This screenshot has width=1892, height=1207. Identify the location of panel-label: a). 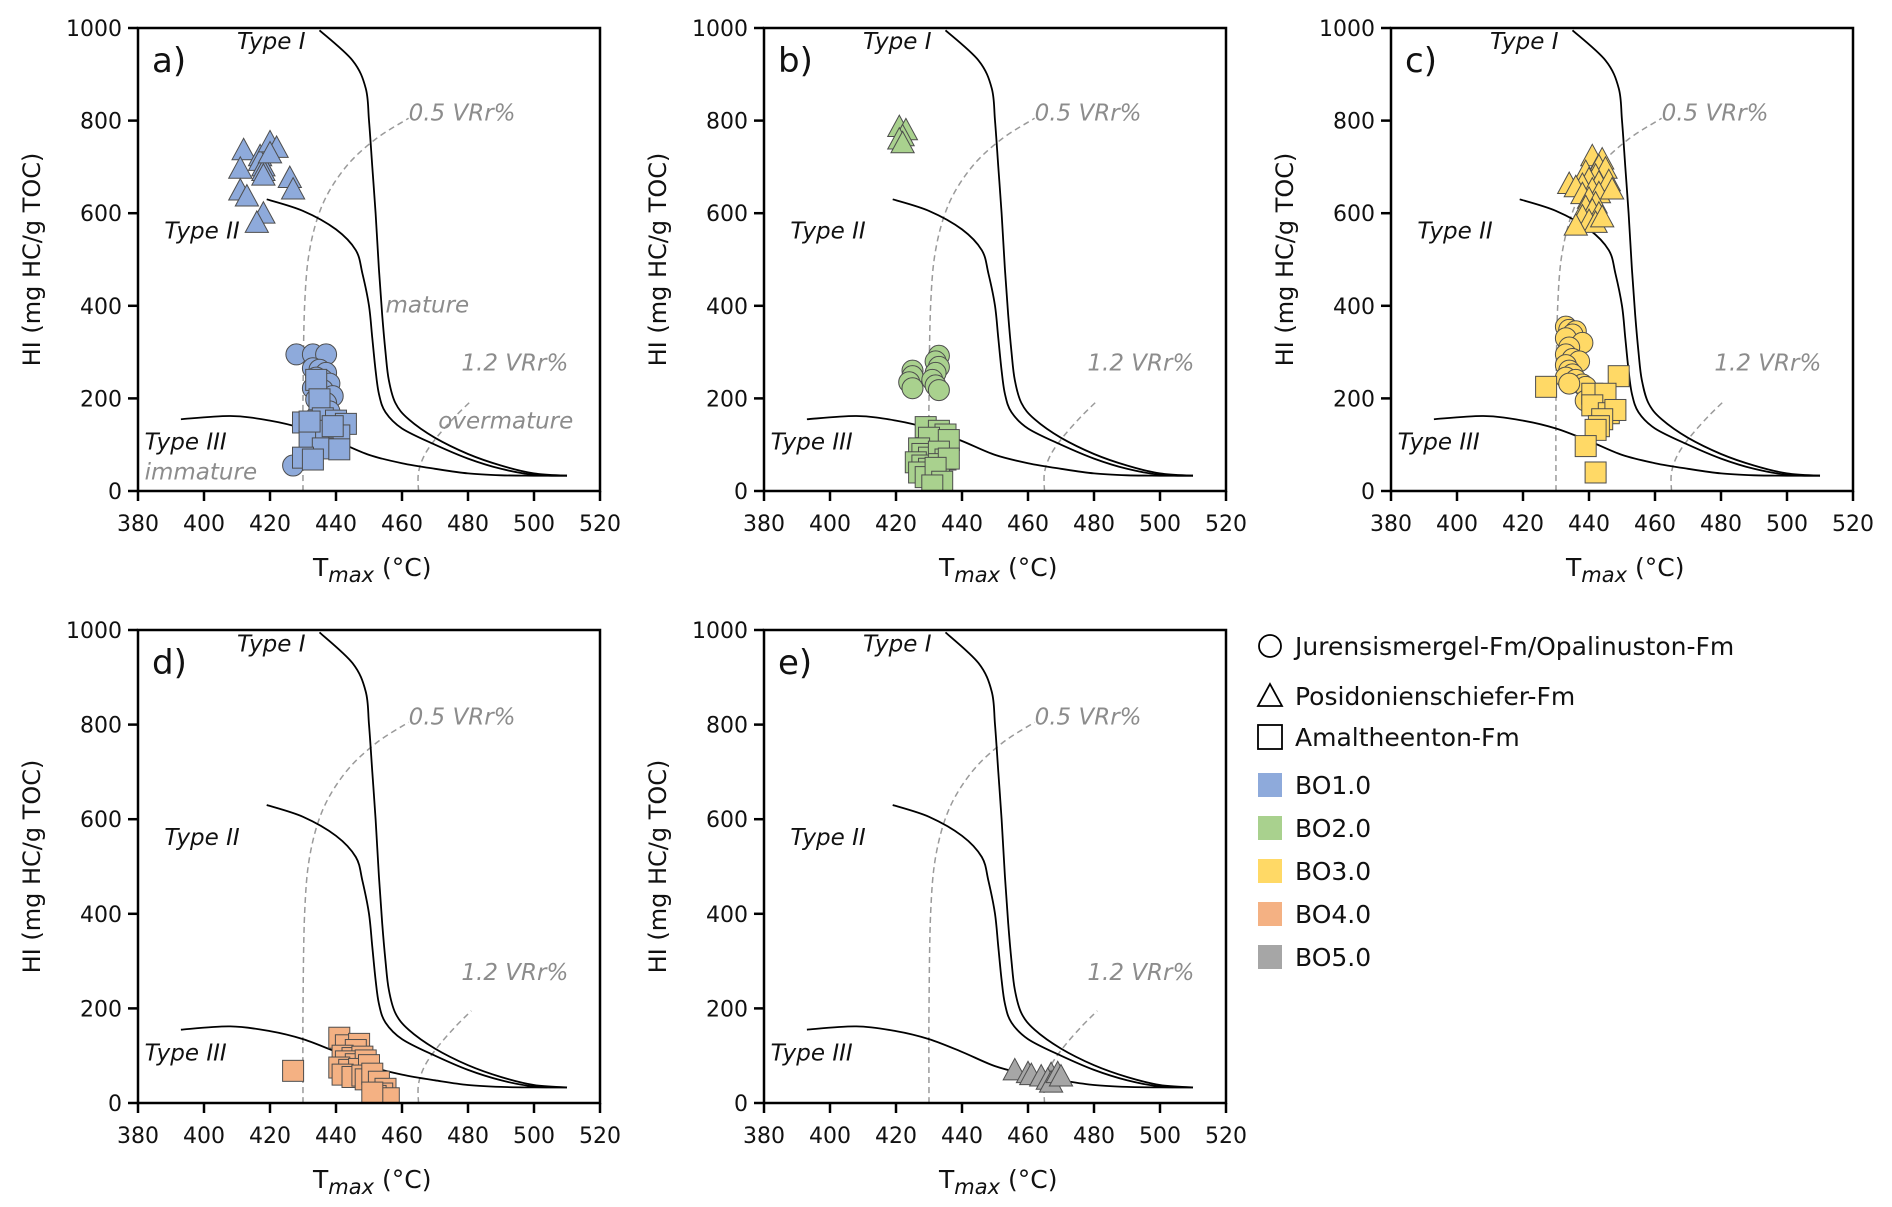
(169, 61).